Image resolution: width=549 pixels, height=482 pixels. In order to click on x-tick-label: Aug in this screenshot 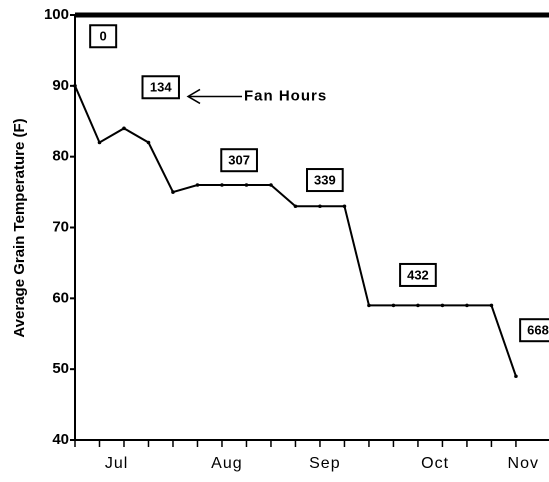, I will do `click(226, 463)`.